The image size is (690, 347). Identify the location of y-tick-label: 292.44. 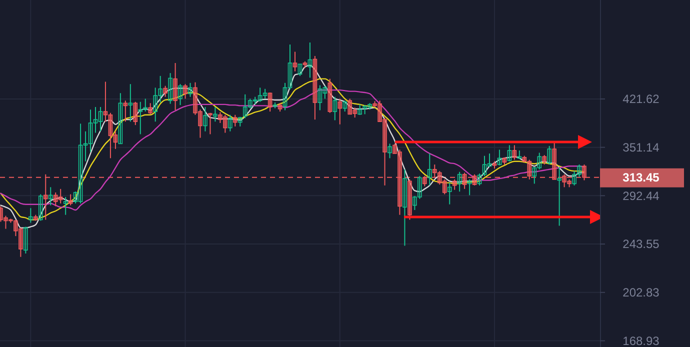
(641, 195).